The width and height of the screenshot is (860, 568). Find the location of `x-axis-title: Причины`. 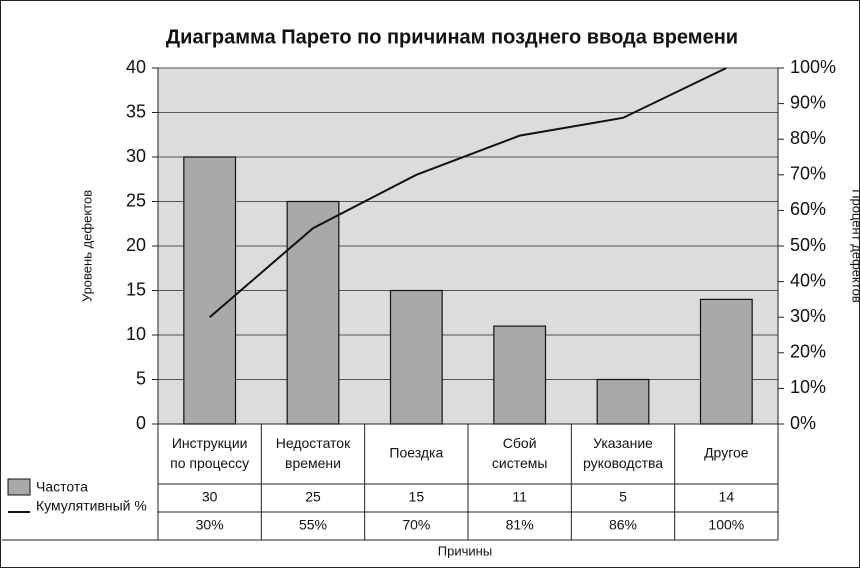

x-axis-title: Причины is located at coordinates (465, 550).